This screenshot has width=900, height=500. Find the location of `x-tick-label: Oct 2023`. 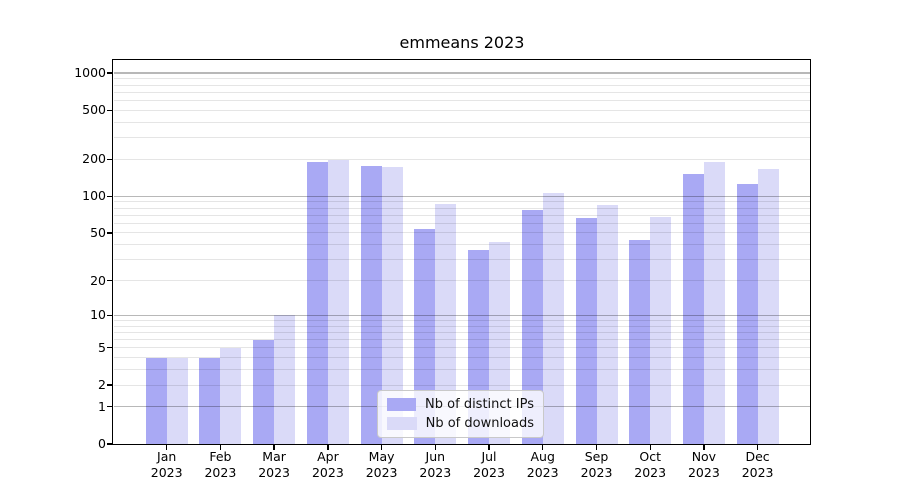

x-tick-label: Oct 2023 is located at coordinates (650, 464).